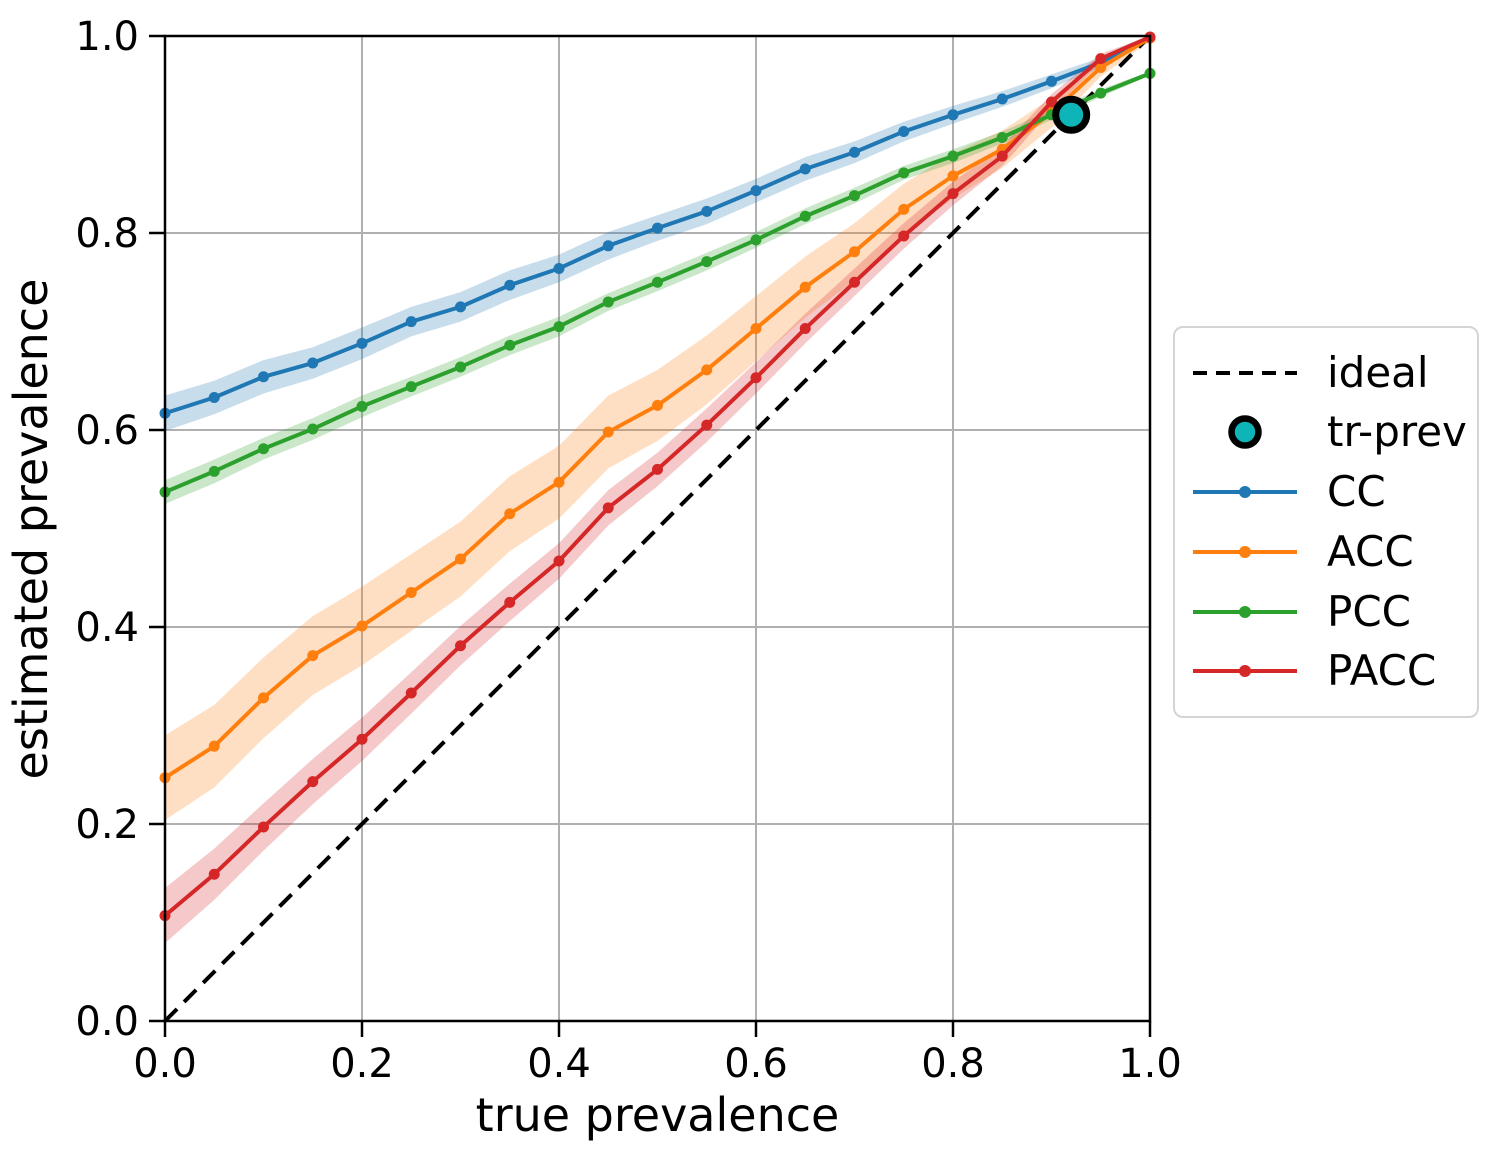 The height and width of the screenshot is (1159, 1499). What do you see at coordinates (107, 1022) in the screenshot?
I see `y-tick-label: 0.0` at bounding box center [107, 1022].